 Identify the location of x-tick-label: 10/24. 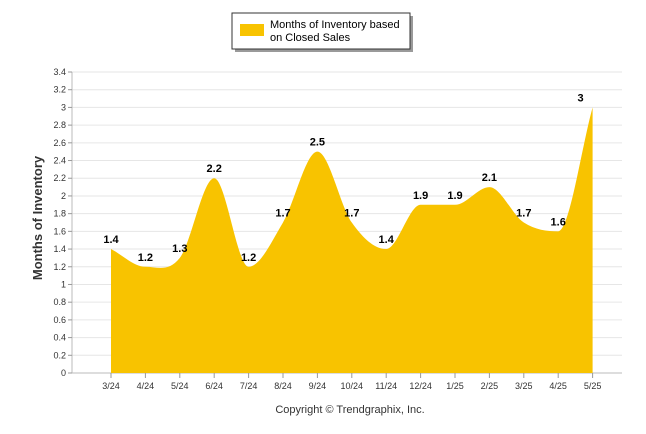
(352, 386).